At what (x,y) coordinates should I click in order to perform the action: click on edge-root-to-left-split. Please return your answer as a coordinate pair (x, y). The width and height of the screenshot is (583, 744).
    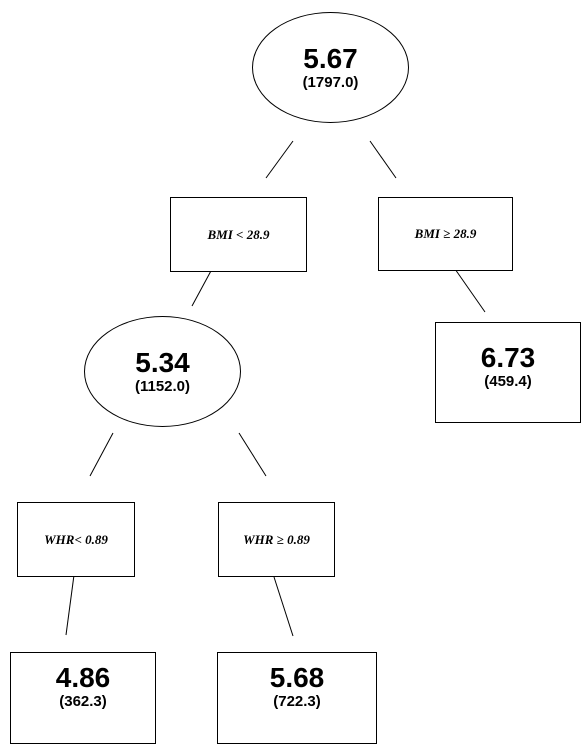
    Looking at the image, I should click on (279, 159).